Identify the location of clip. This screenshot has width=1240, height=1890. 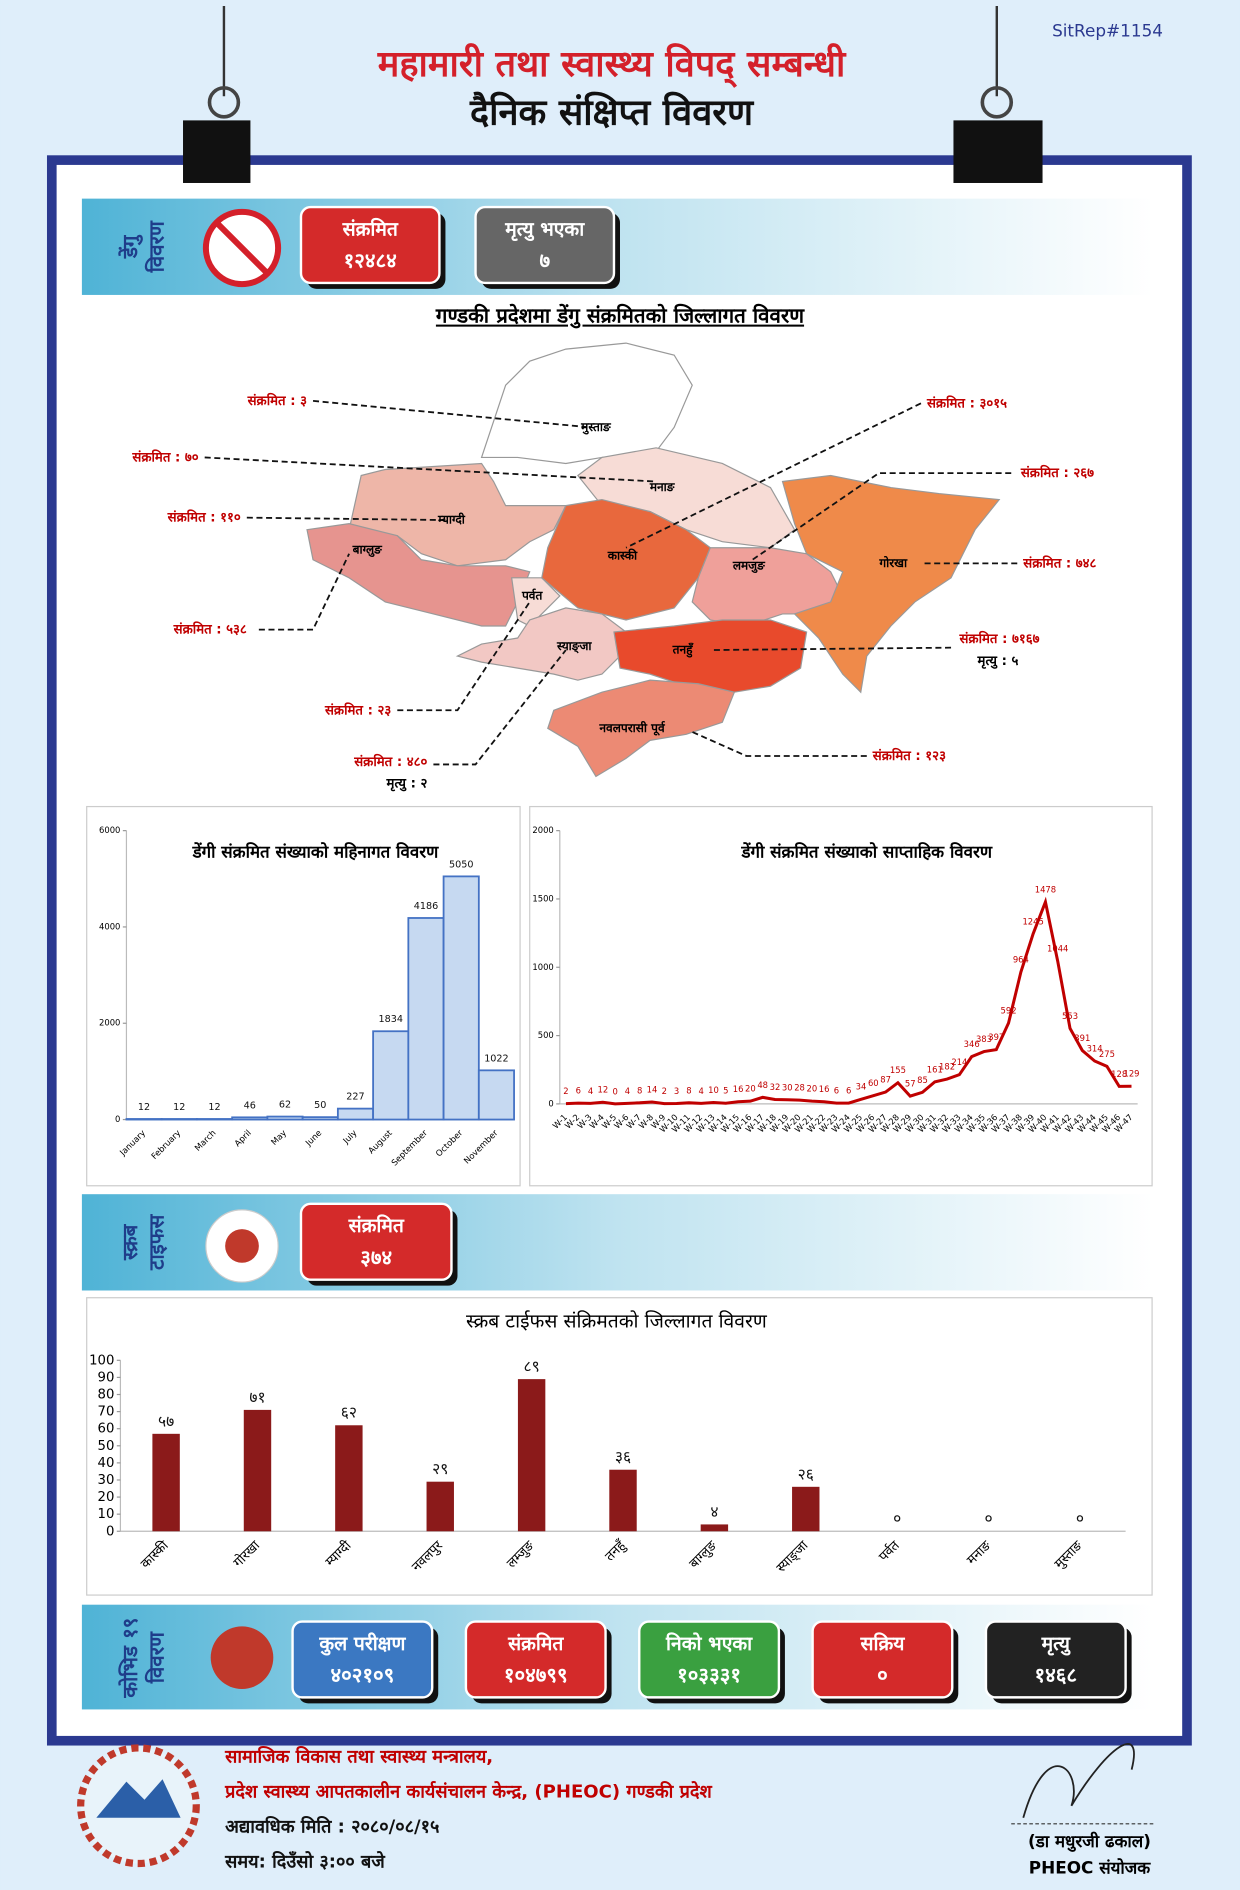
(217, 151).